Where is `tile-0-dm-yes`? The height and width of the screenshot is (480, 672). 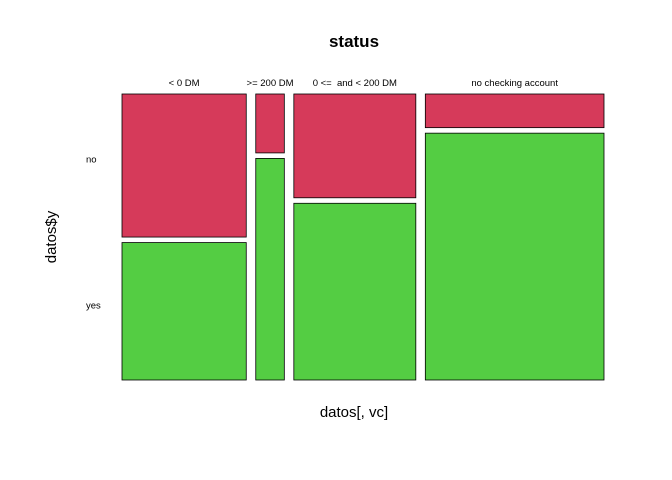 tile-0-dm-yes is located at coordinates (184, 311).